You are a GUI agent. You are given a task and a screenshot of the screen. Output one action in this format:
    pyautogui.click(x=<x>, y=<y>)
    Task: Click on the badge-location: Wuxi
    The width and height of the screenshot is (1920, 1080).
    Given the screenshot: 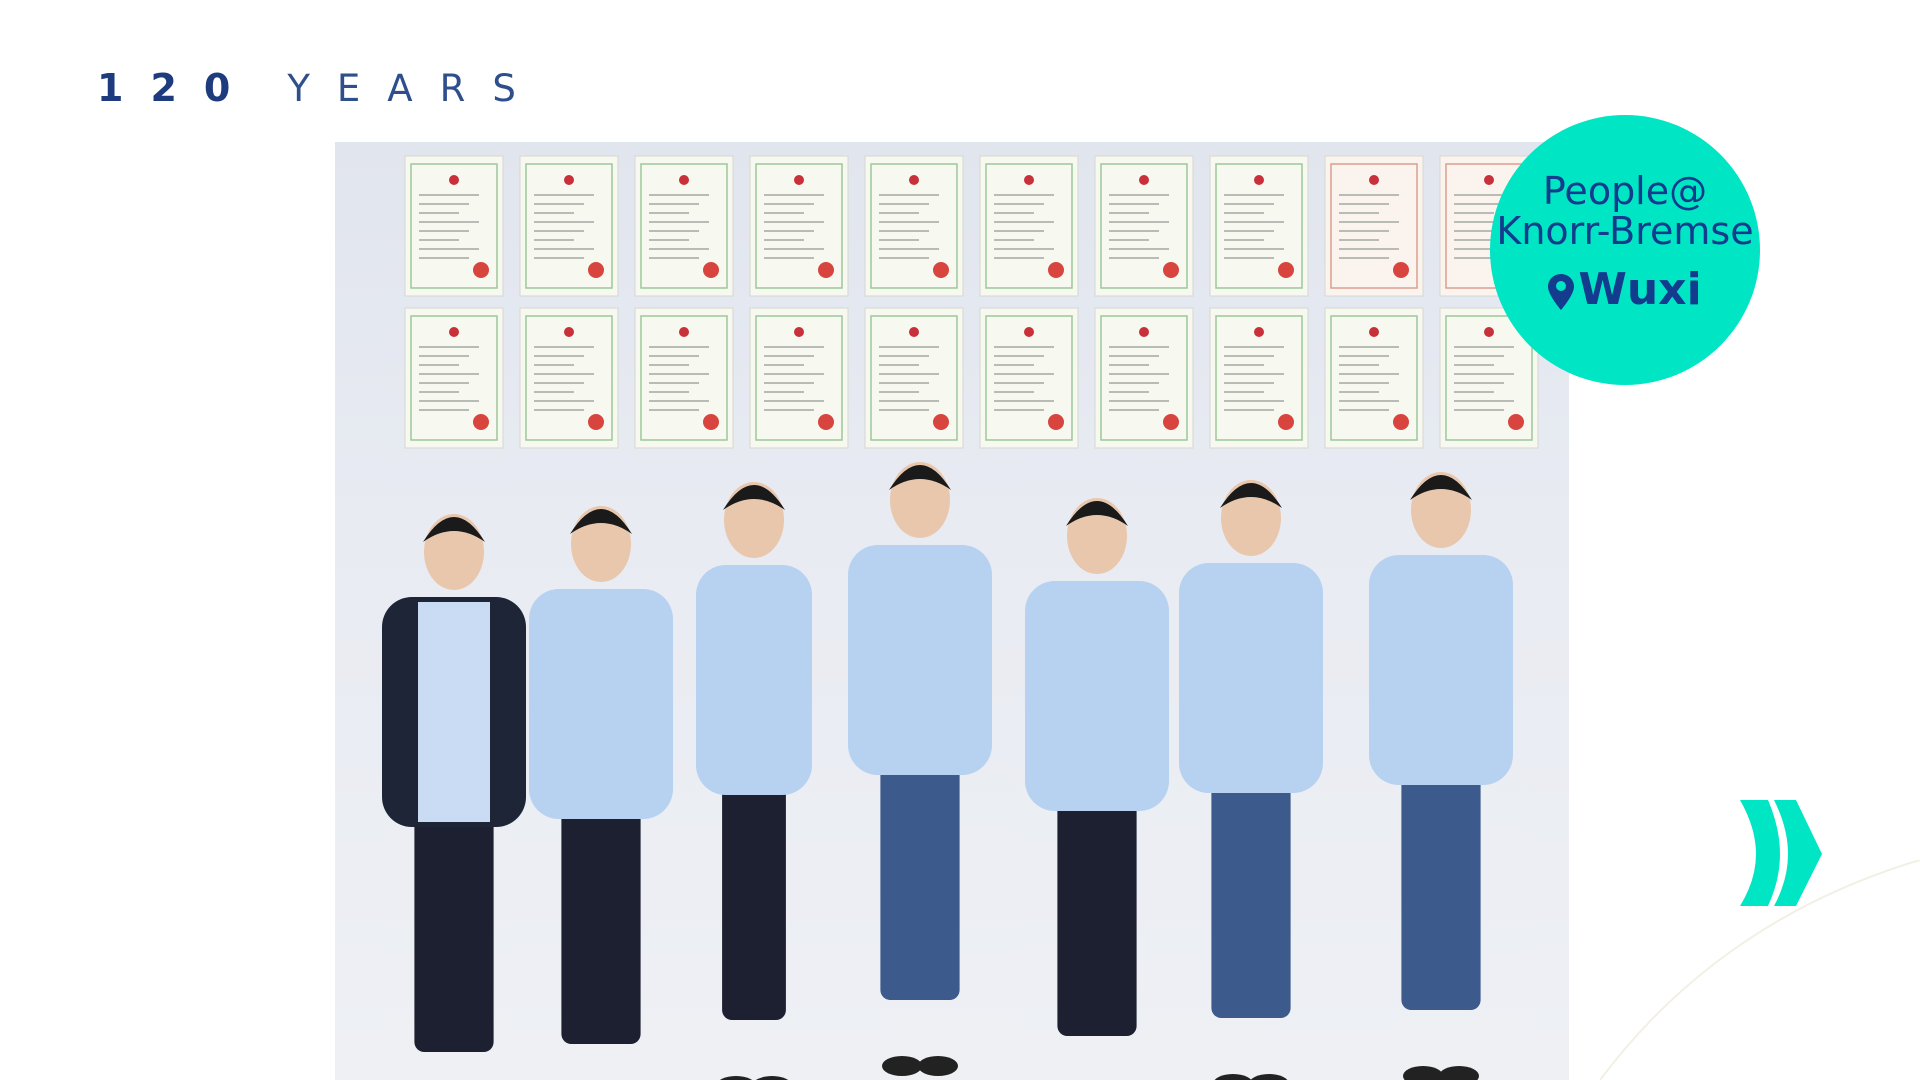 What is the action you would take?
    pyautogui.click(x=1625, y=290)
    